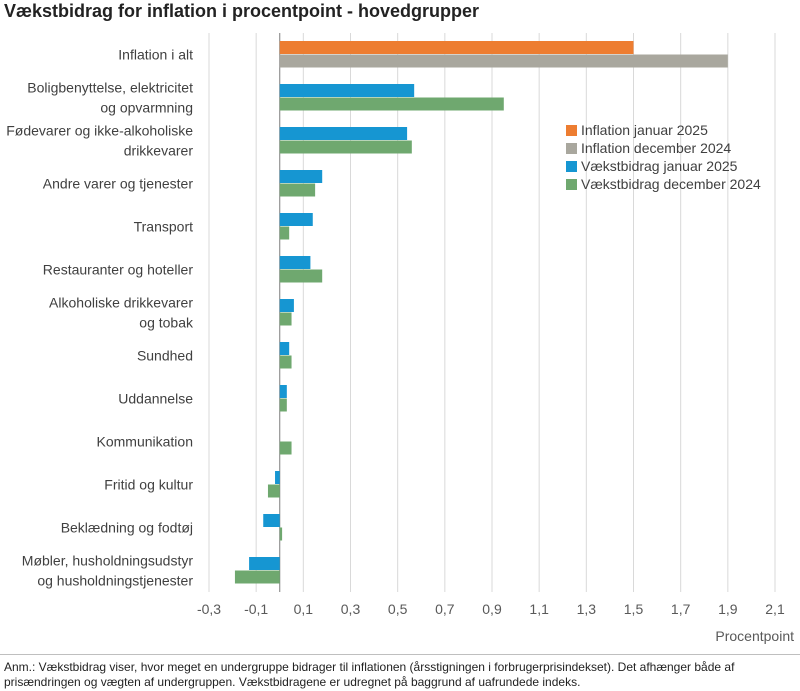  I want to click on category-label-line: drikkevarer, so click(159, 151).